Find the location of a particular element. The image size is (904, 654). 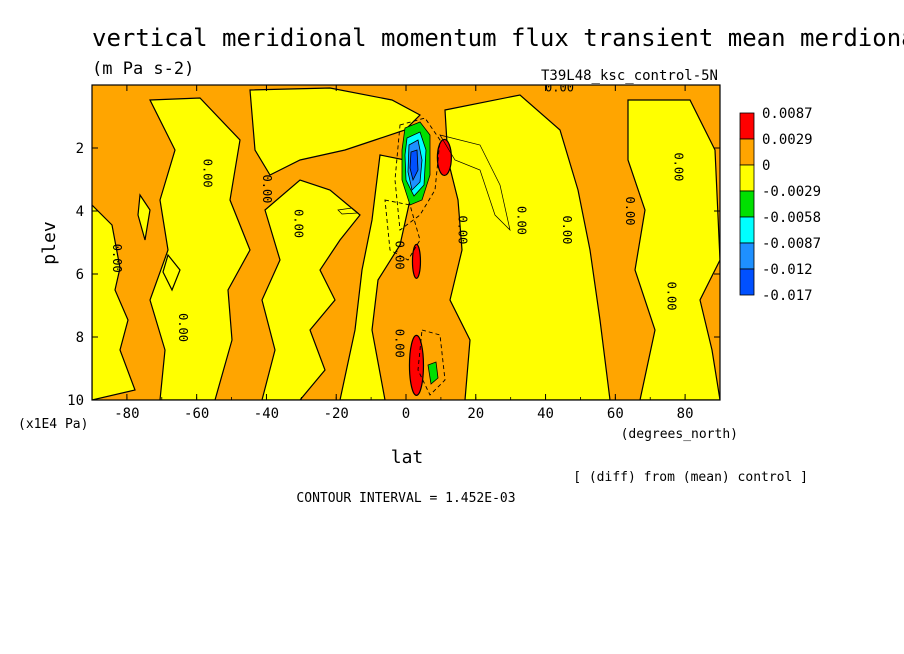

y-axis-label: plev is located at coordinates (49, 242).